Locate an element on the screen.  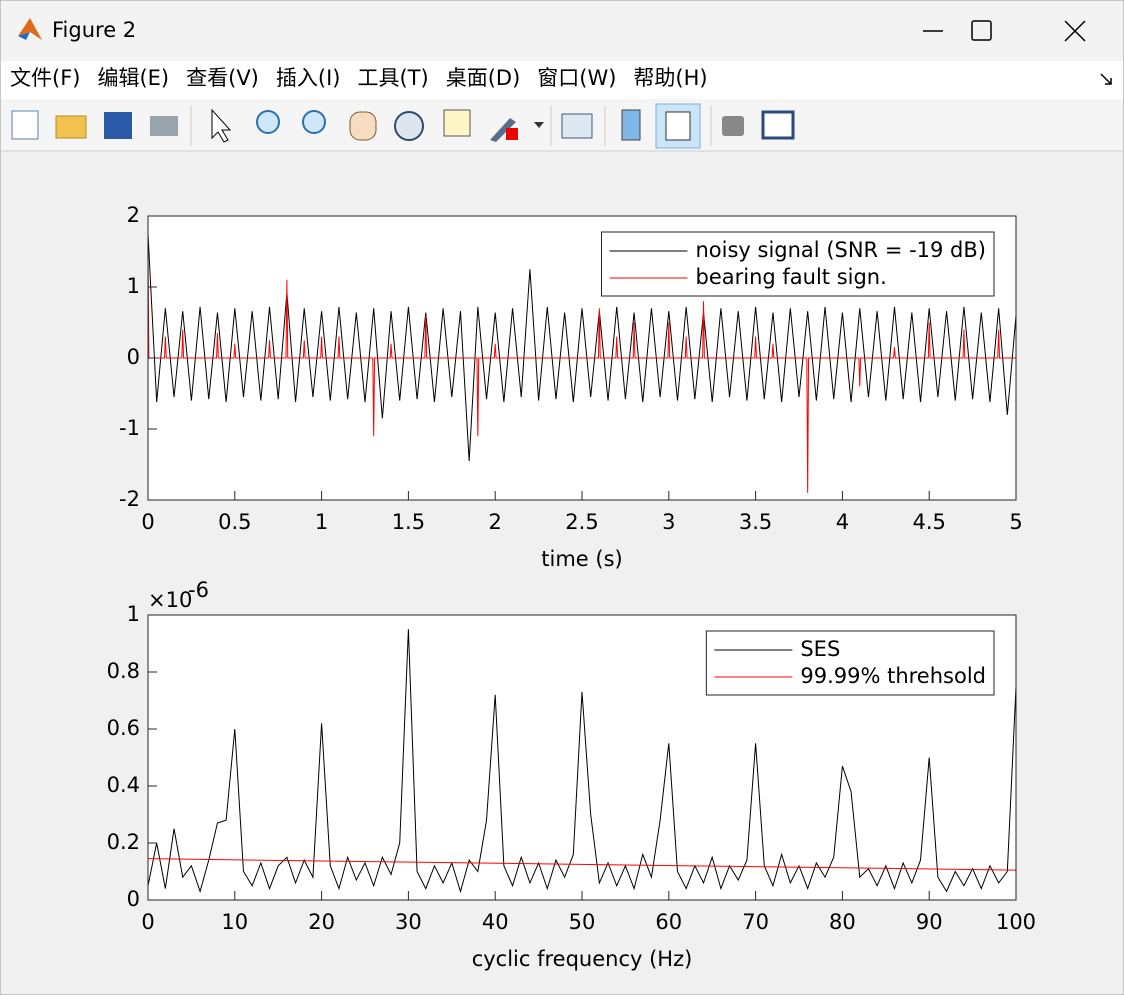
toolbar-icons is located at coordinates (403, 126).